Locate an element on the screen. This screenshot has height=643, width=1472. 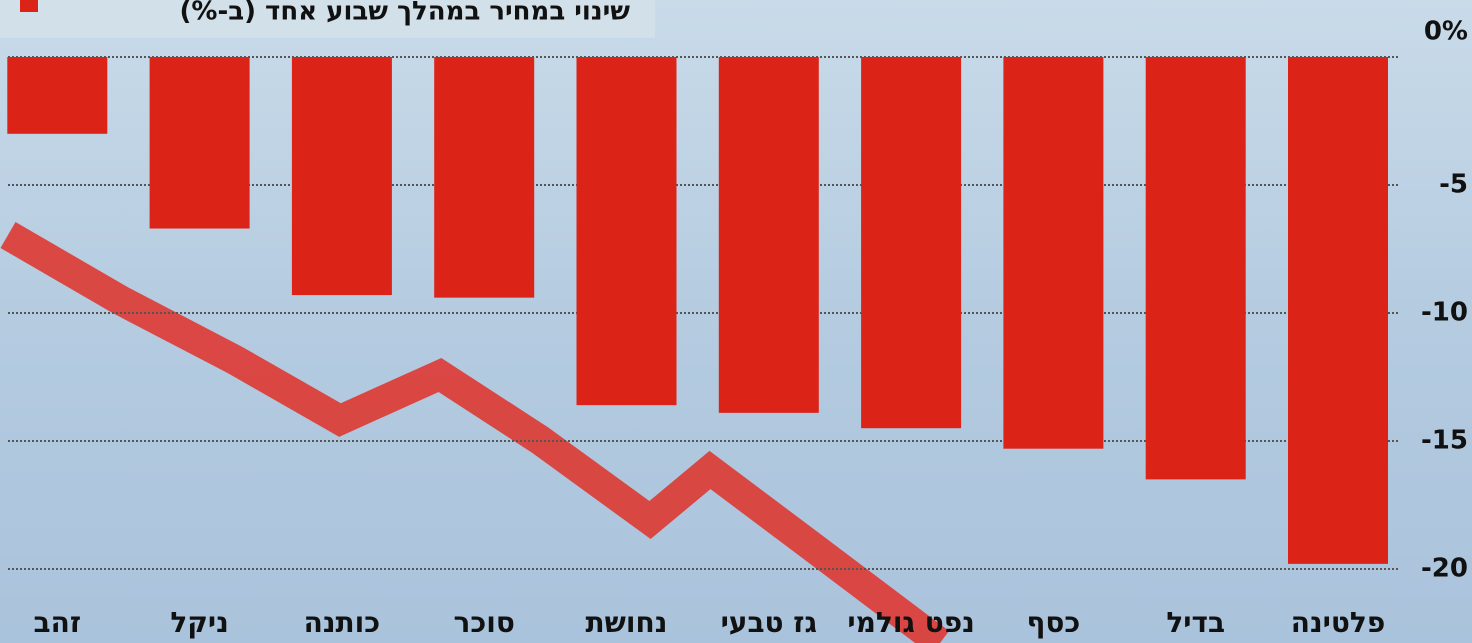
y-tick-label: -10 is located at coordinates (1444, 313).